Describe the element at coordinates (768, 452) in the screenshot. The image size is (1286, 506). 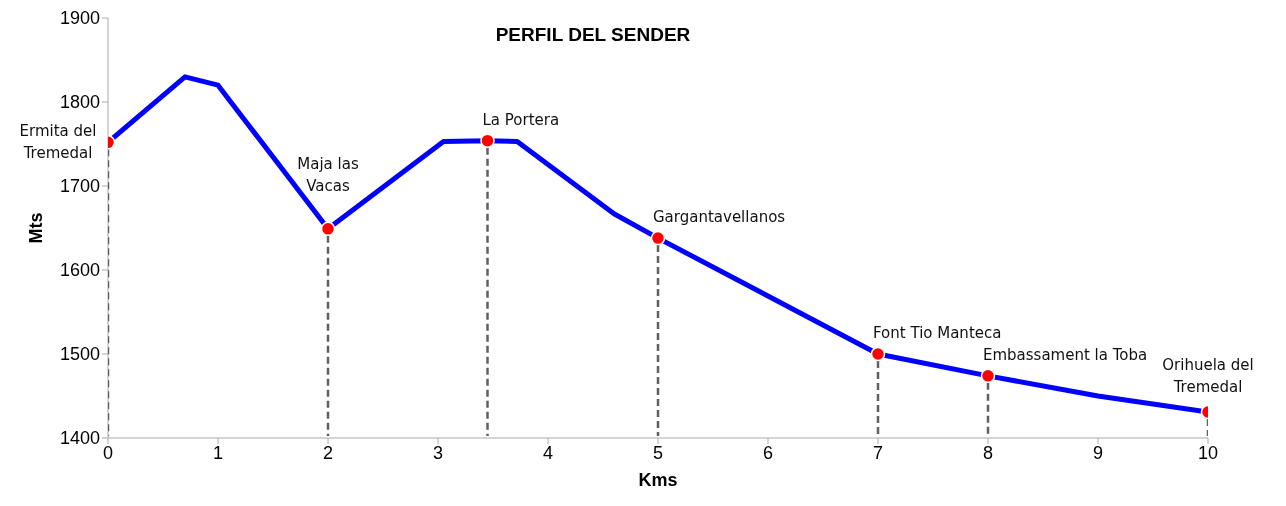
I see `x-tick-label: 6` at that location.